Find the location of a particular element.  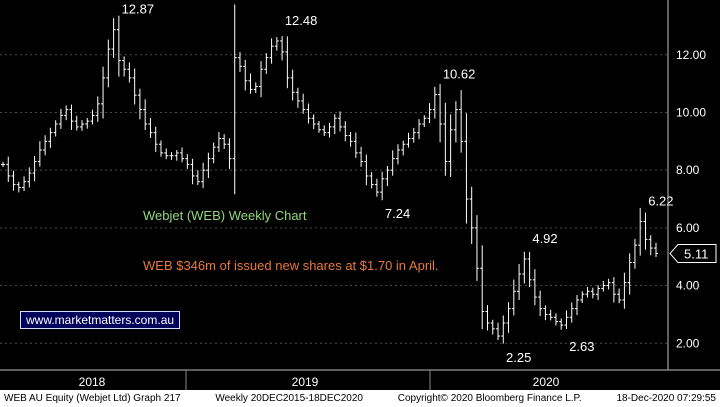

price-annotation: 7.24 is located at coordinates (397, 213).